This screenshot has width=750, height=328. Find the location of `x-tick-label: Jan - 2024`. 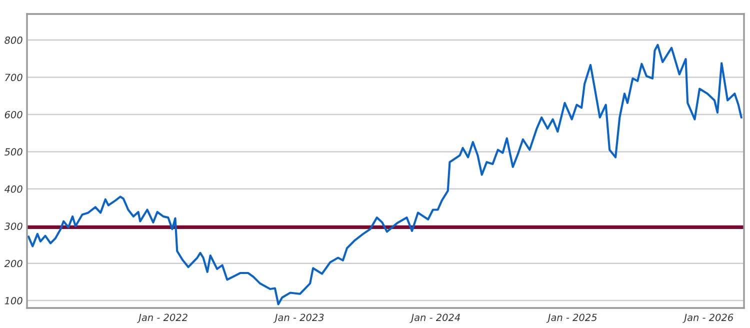

x-tick-label: Jan - 2024 is located at coordinates (435, 318).